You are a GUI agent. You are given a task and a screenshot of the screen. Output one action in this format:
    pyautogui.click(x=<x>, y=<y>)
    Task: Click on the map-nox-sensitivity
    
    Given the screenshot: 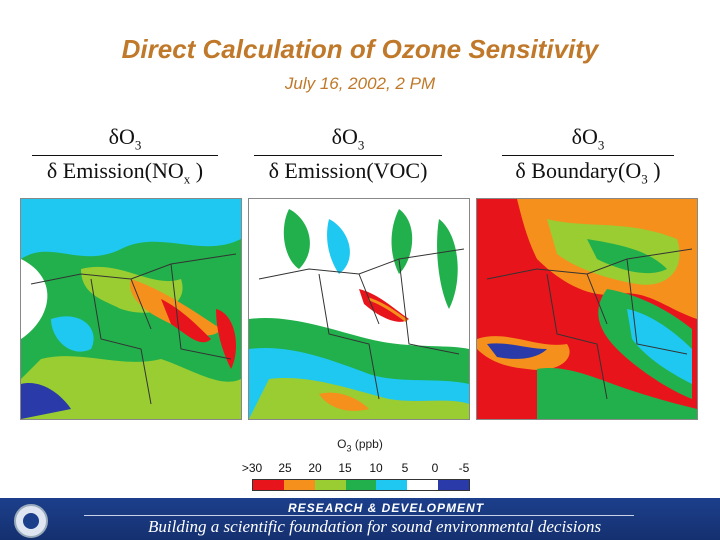 What is the action you would take?
    pyautogui.click(x=131, y=309)
    